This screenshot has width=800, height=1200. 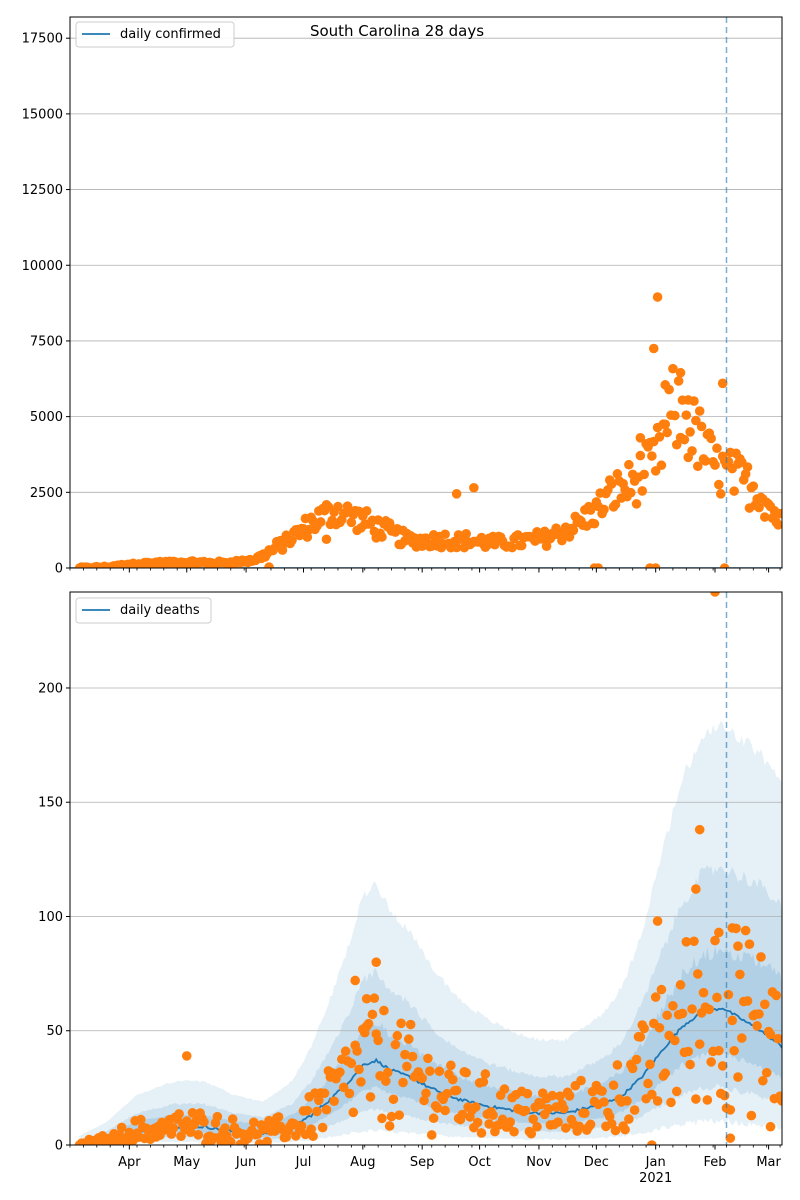 I want to click on x-tick-label: May, so click(x=186, y=1162).